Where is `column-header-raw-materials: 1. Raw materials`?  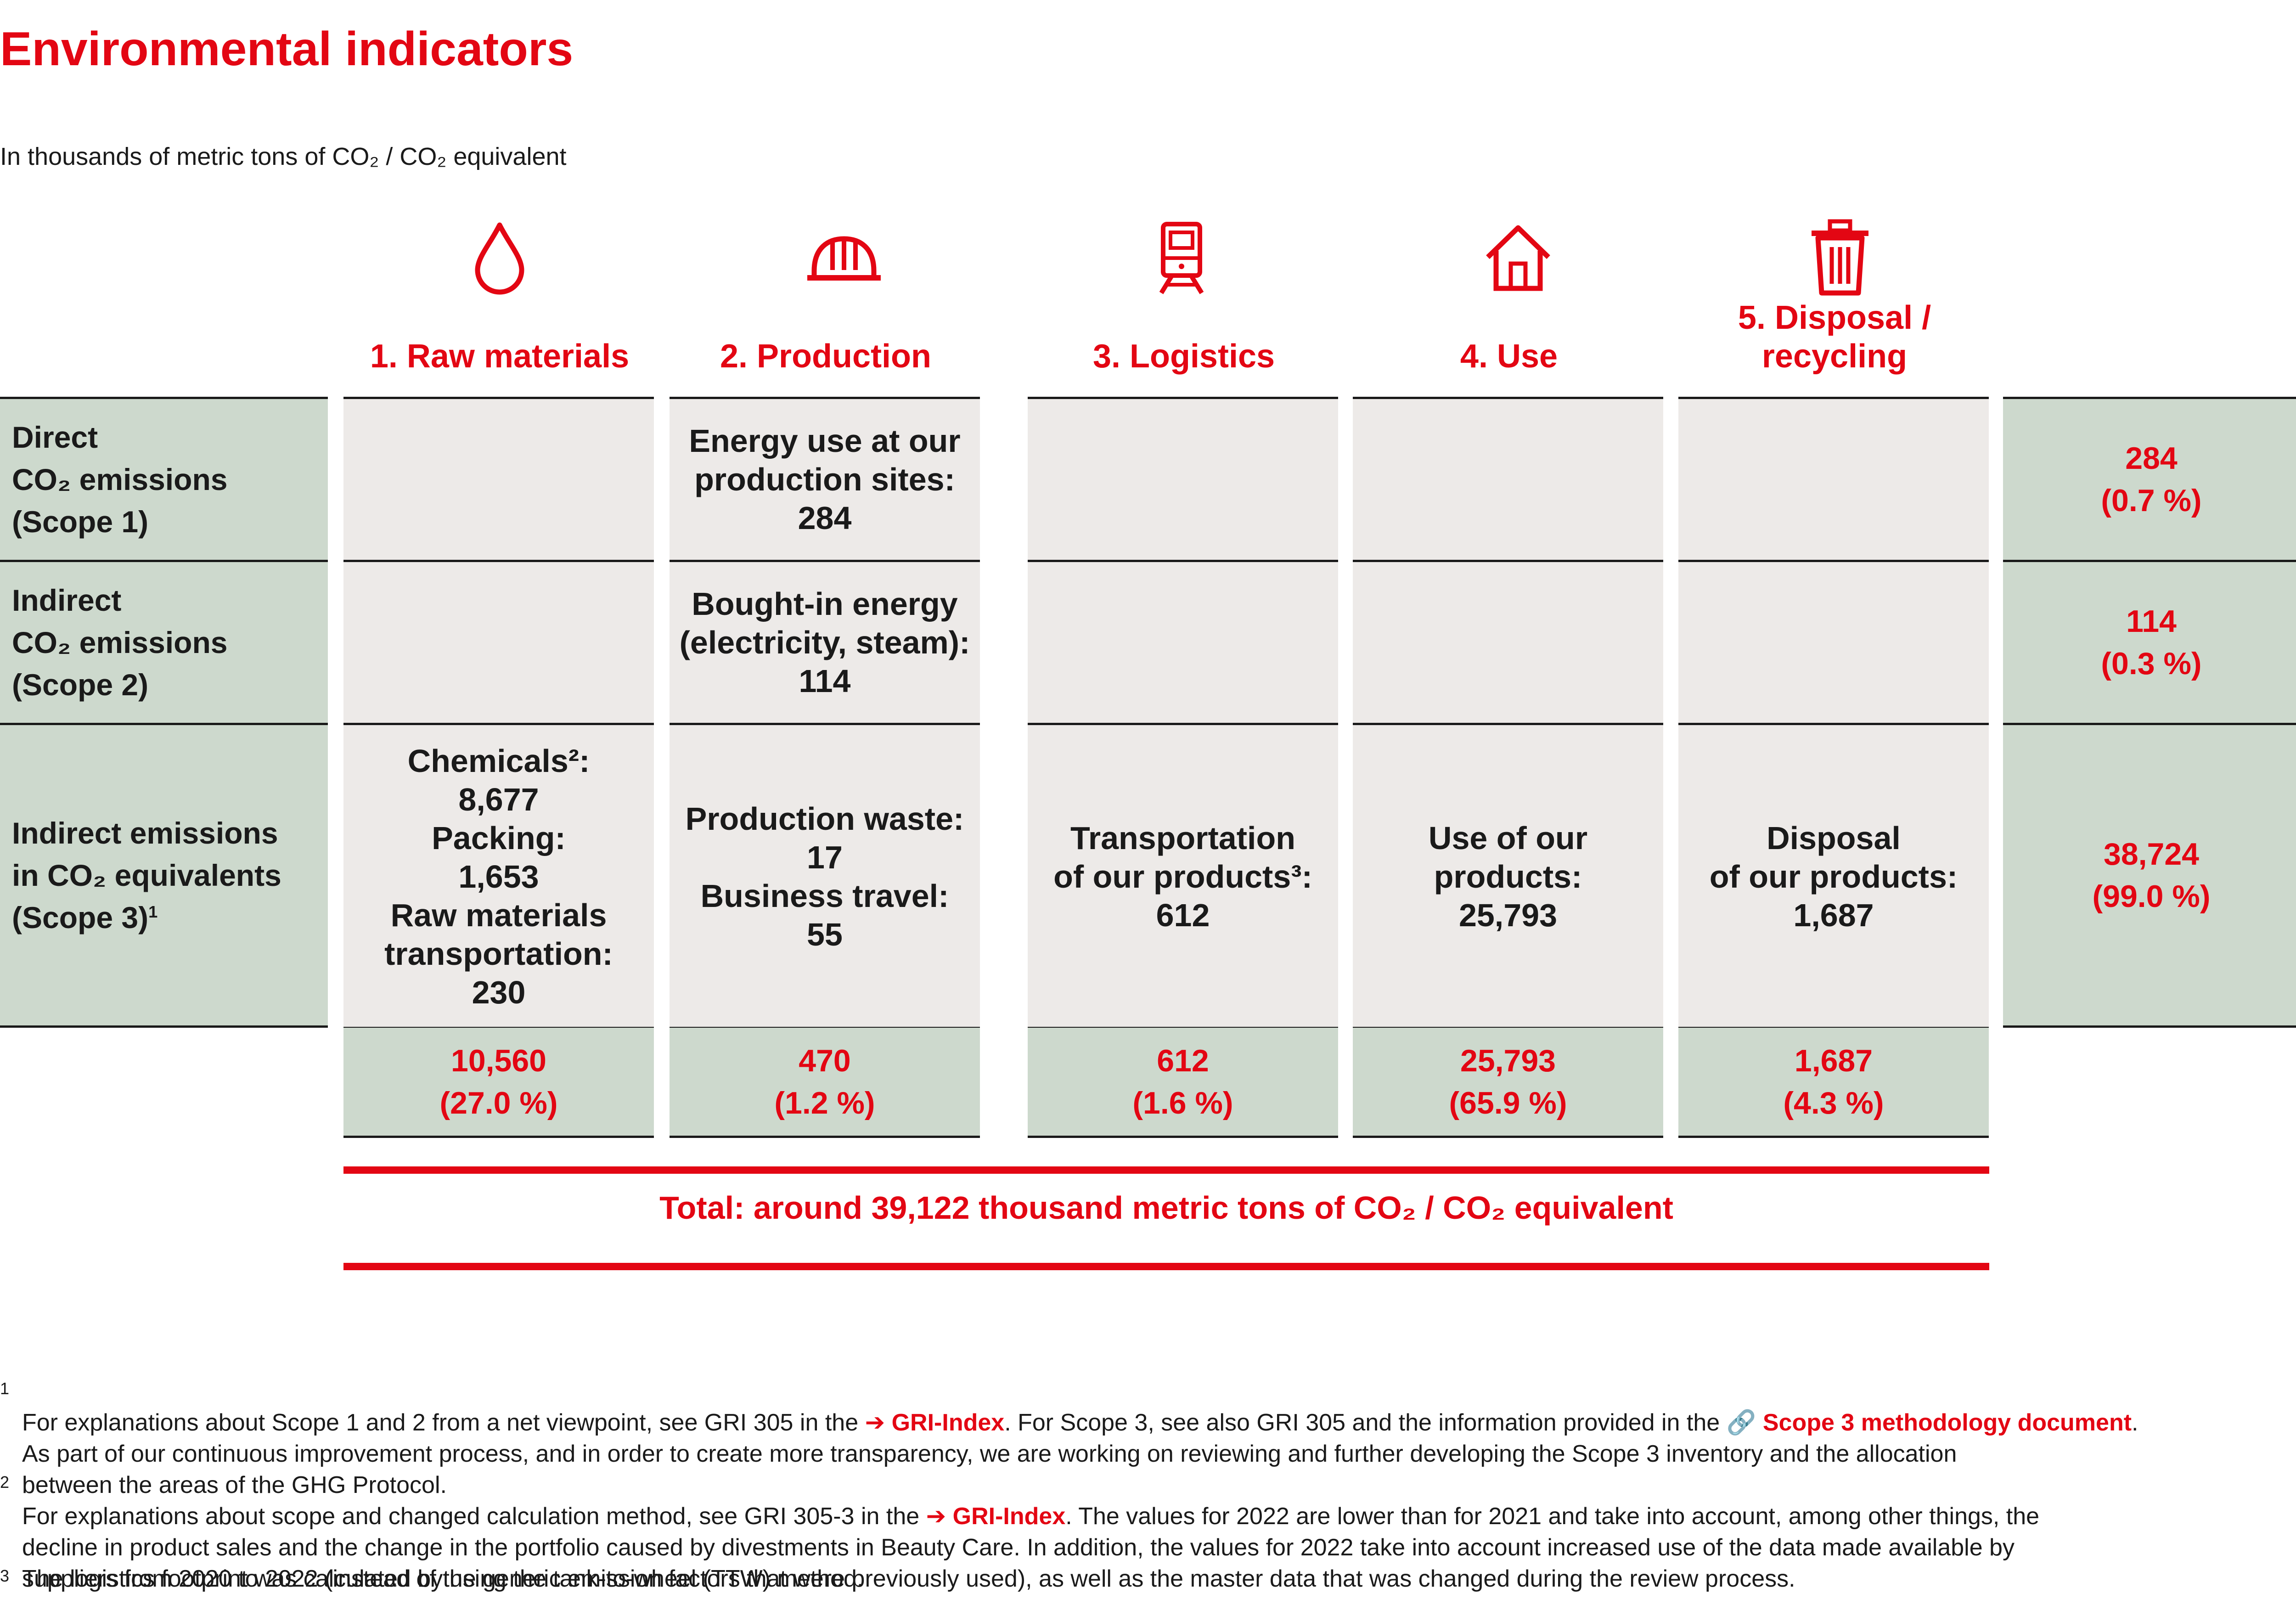
column-header-raw-materials: 1. Raw materials is located at coordinates (500, 356).